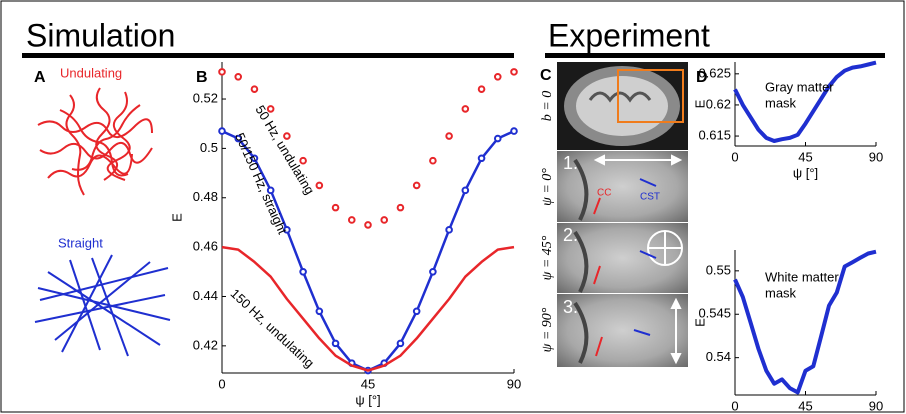 This screenshot has height=414, width=906. What do you see at coordinates (40, 77) in the screenshot?
I see `panel-label: A` at bounding box center [40, 77].